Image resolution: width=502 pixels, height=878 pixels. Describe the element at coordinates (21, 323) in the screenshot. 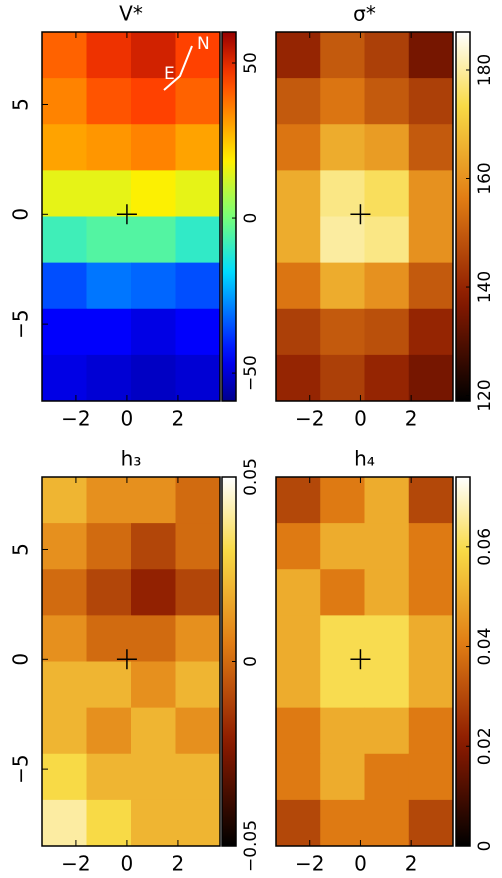

I see `y-tick-label: −5` at that location.